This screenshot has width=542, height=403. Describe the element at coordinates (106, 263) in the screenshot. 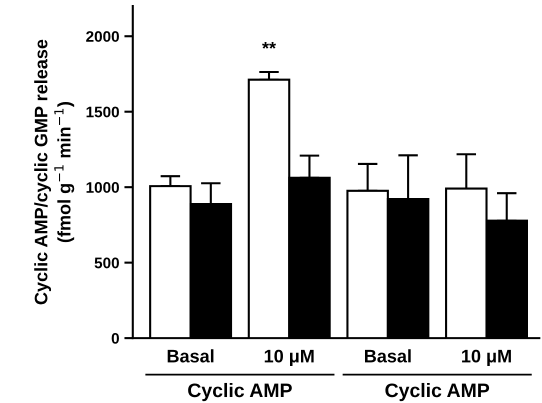

I see `y-tick-label: 500` at that location.